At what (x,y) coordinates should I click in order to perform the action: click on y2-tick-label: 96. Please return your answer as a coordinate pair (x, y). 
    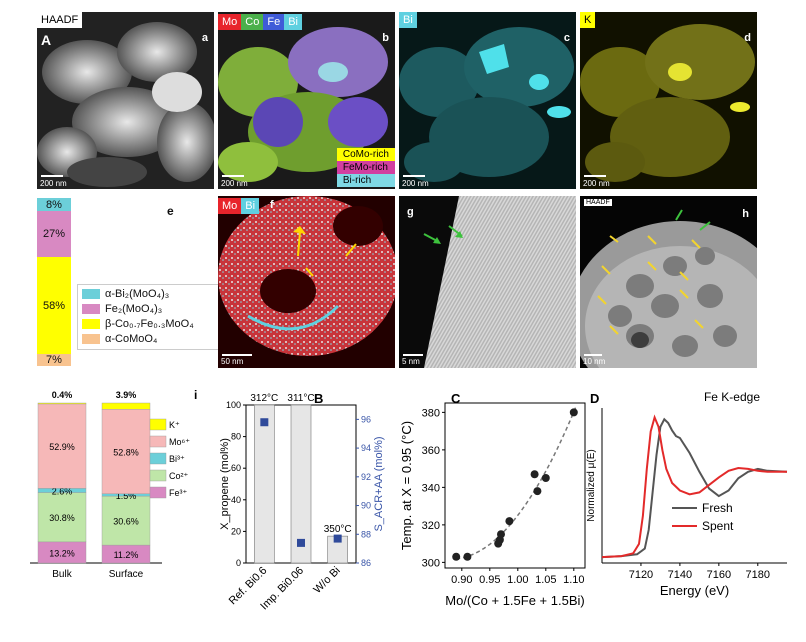
    Looking at the image, I should click on (366, 419).